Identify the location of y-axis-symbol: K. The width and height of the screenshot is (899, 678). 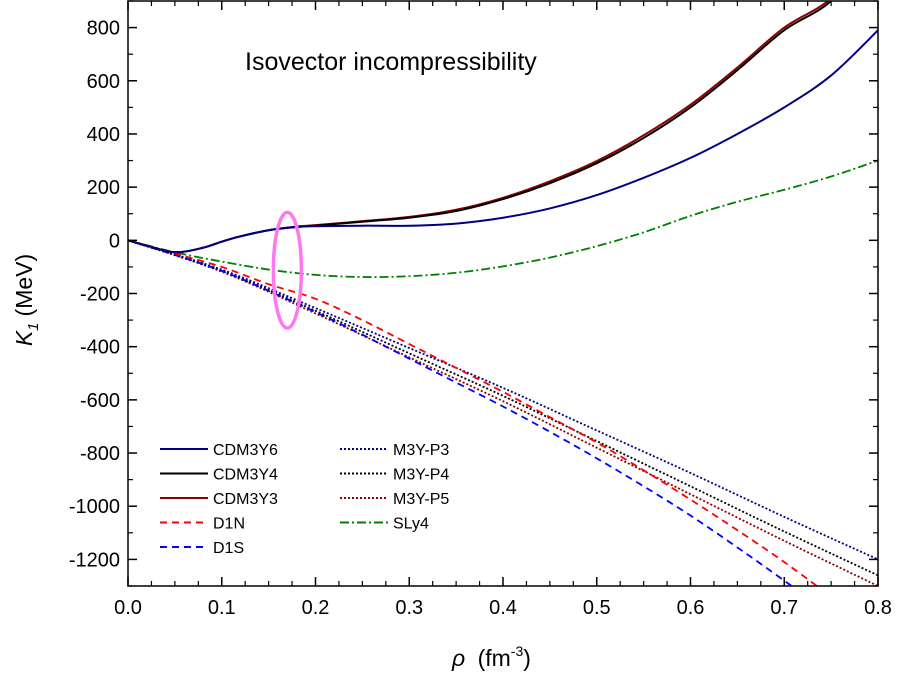
(24, 337).